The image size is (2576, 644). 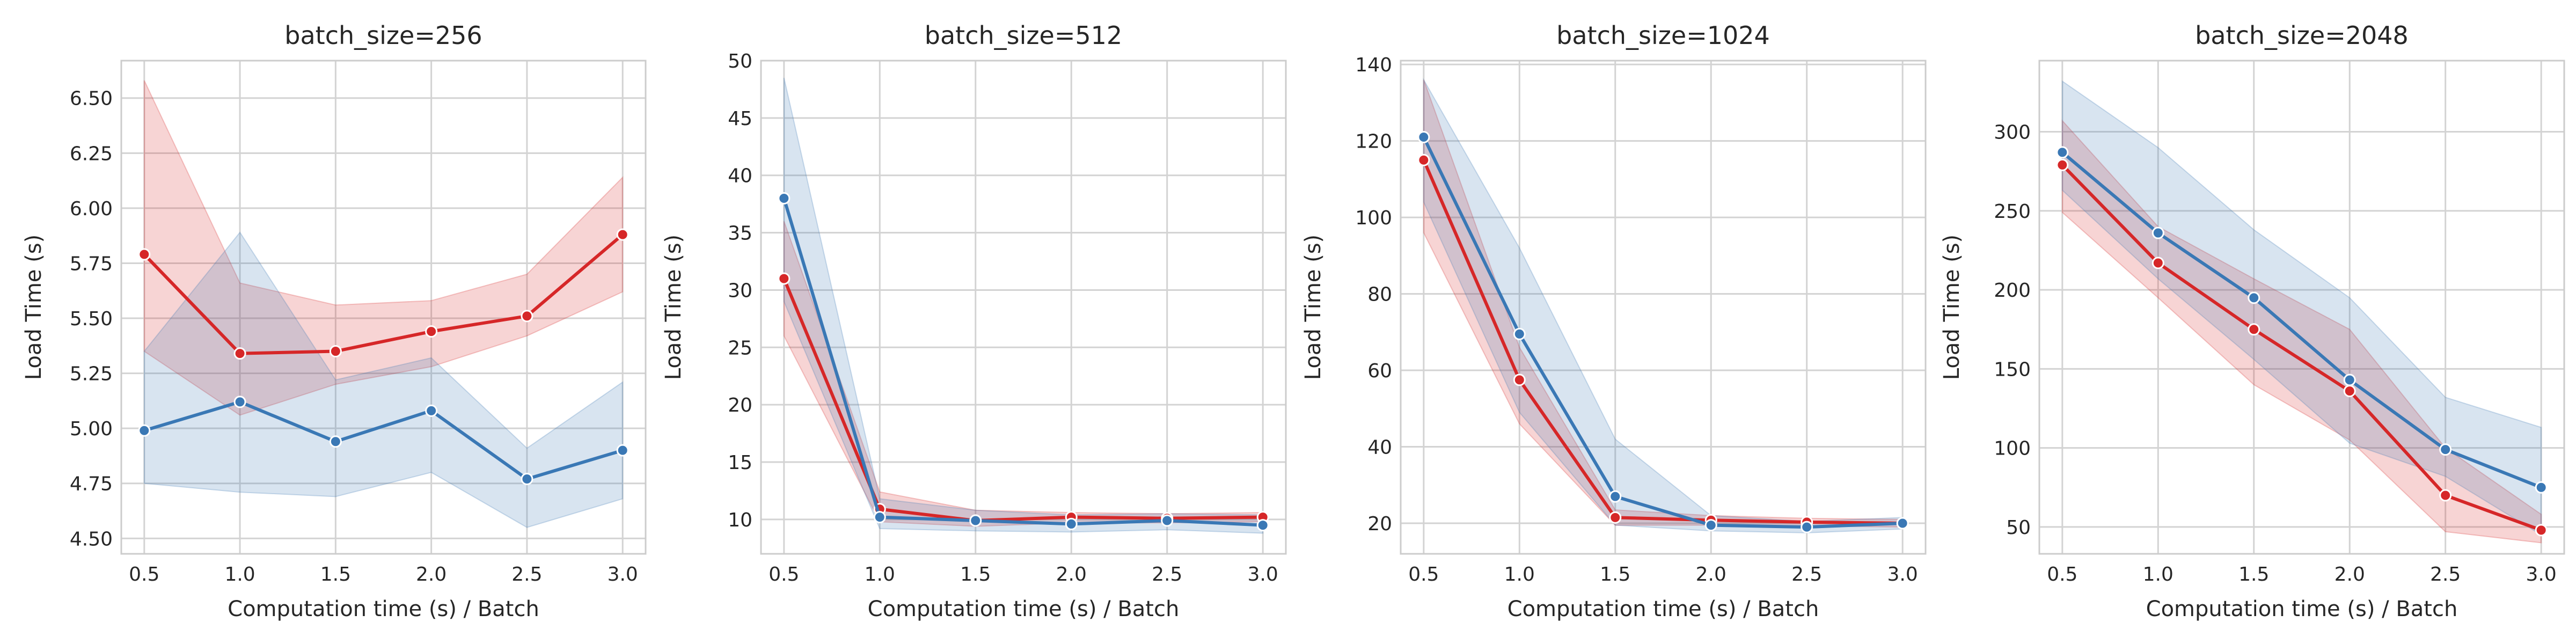 I want to click on y-tick-label: 60, so click(x=1379, y=371).